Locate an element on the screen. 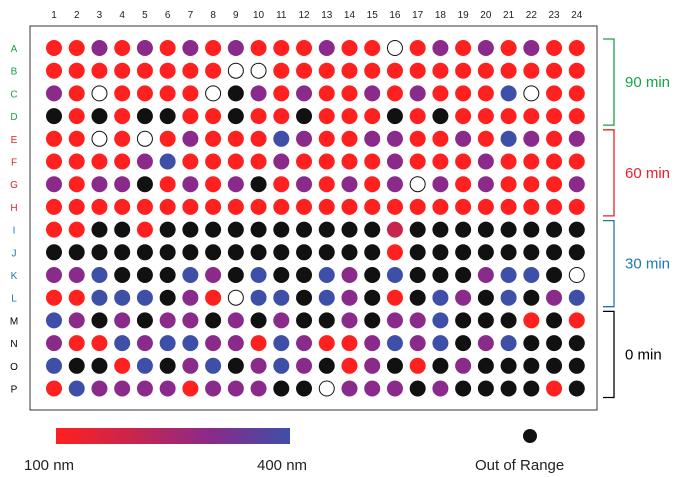 This screenshot has width=690, height=477. column-label: 10 is located at coordinates (259, 15).